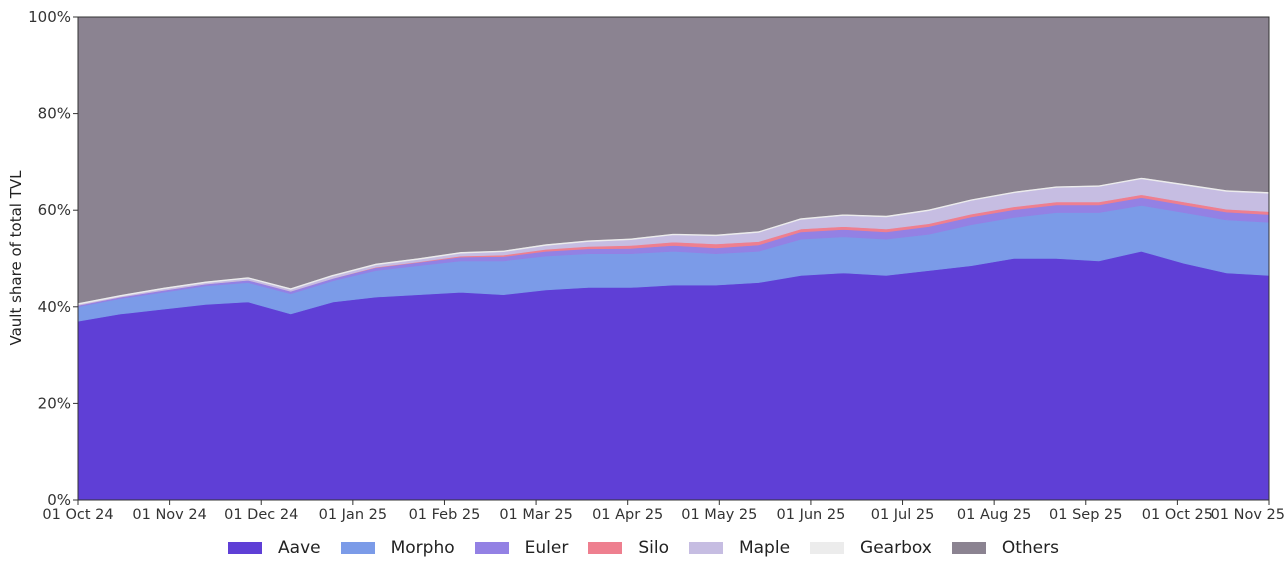 This screenshot has height=567, width=1287. Describe the element at coordinates (1030, 548) in the screenshot. I see `legend-label: Others` at that location.